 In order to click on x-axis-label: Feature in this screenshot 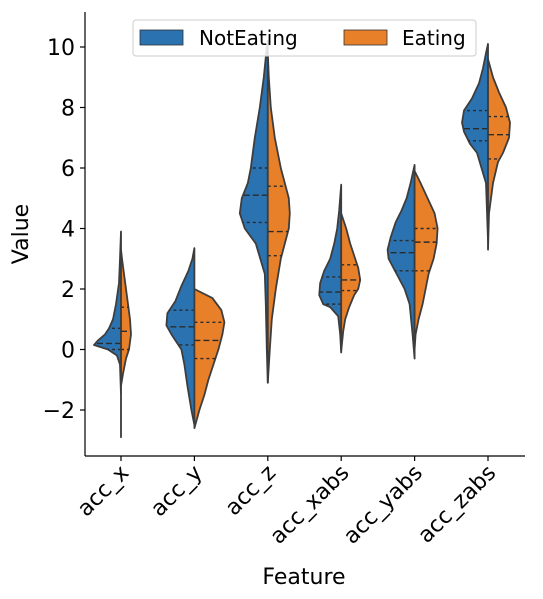, I will do `click(303, 577)`.